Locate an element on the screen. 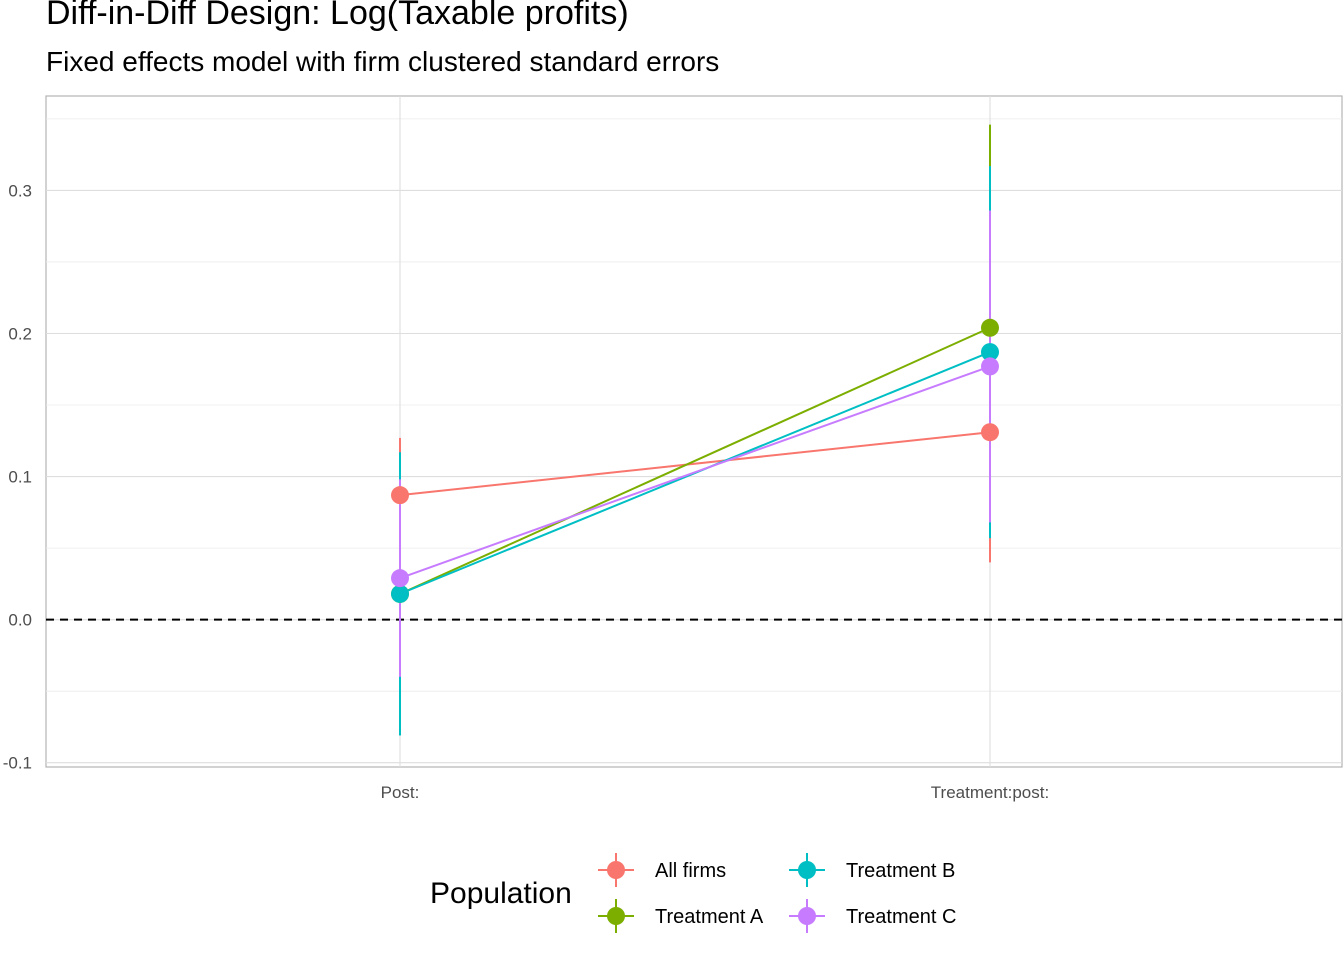 The width and height of the screenshot is (1344, 960). y-axis-ticks: -0.1 0.0 0.1 0.2 0.3 is located at coordinates (17, 476).